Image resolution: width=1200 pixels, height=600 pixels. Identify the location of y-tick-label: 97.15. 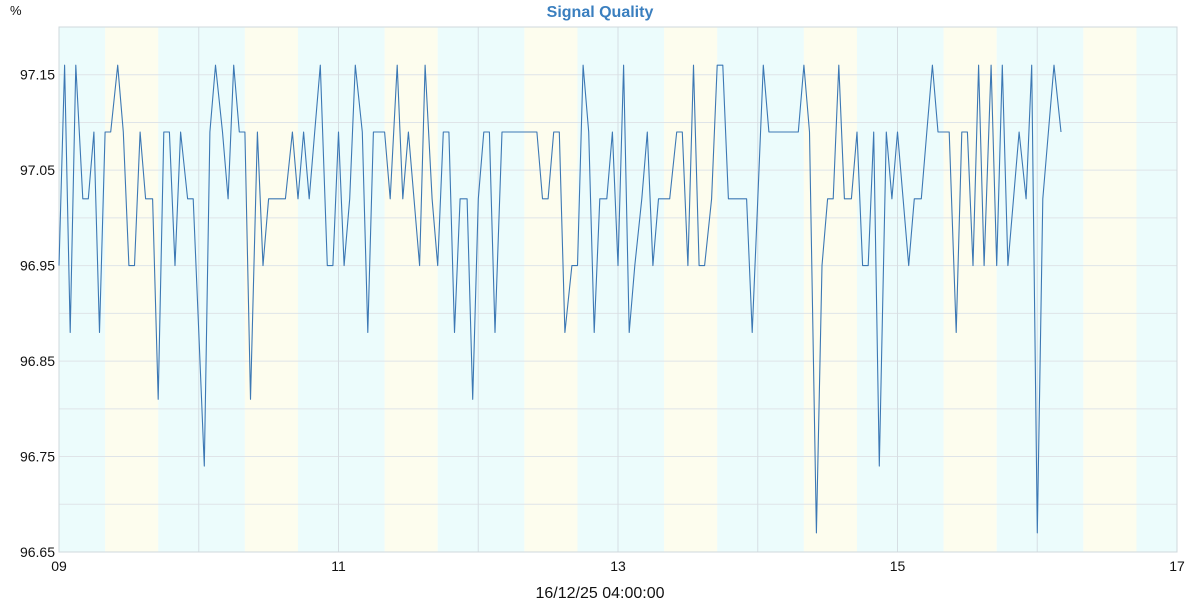
(37, 75).